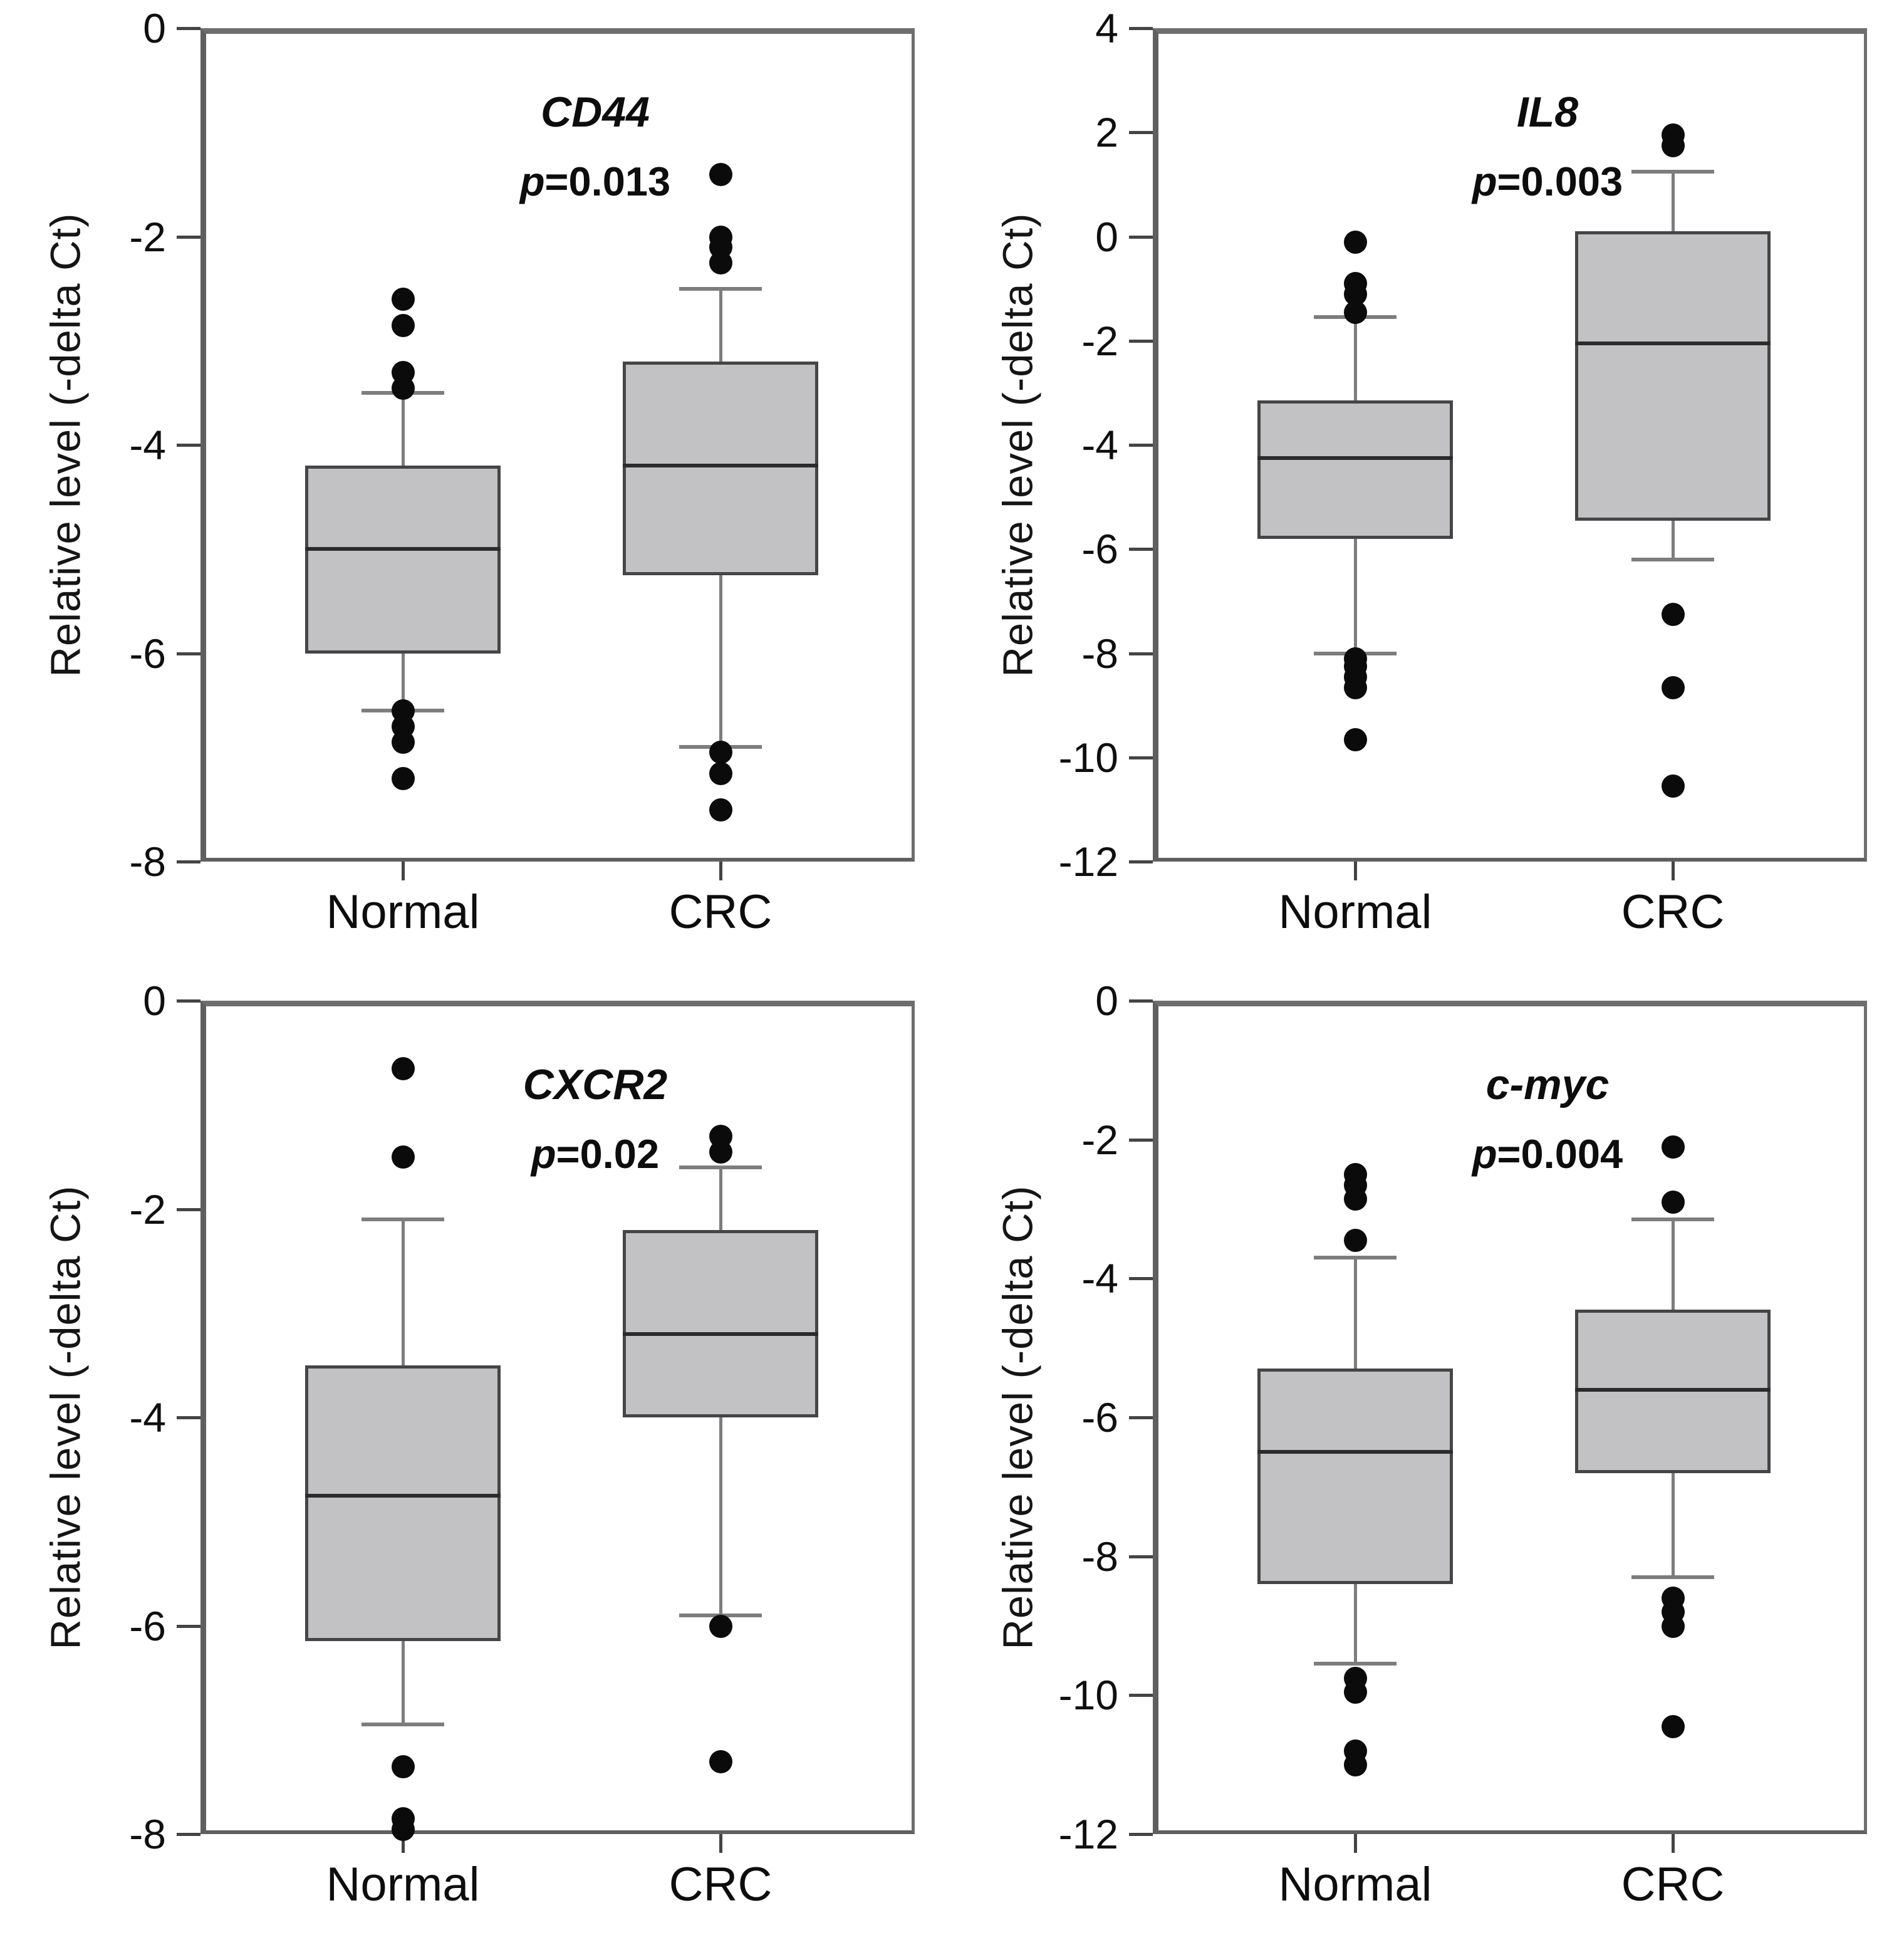 This screenshot has height=1945, width=1904. What do you see at coordinates (608, 1154) in the screenshot?
I see `p-value: =0.02` at bounding box center [608, 1154].